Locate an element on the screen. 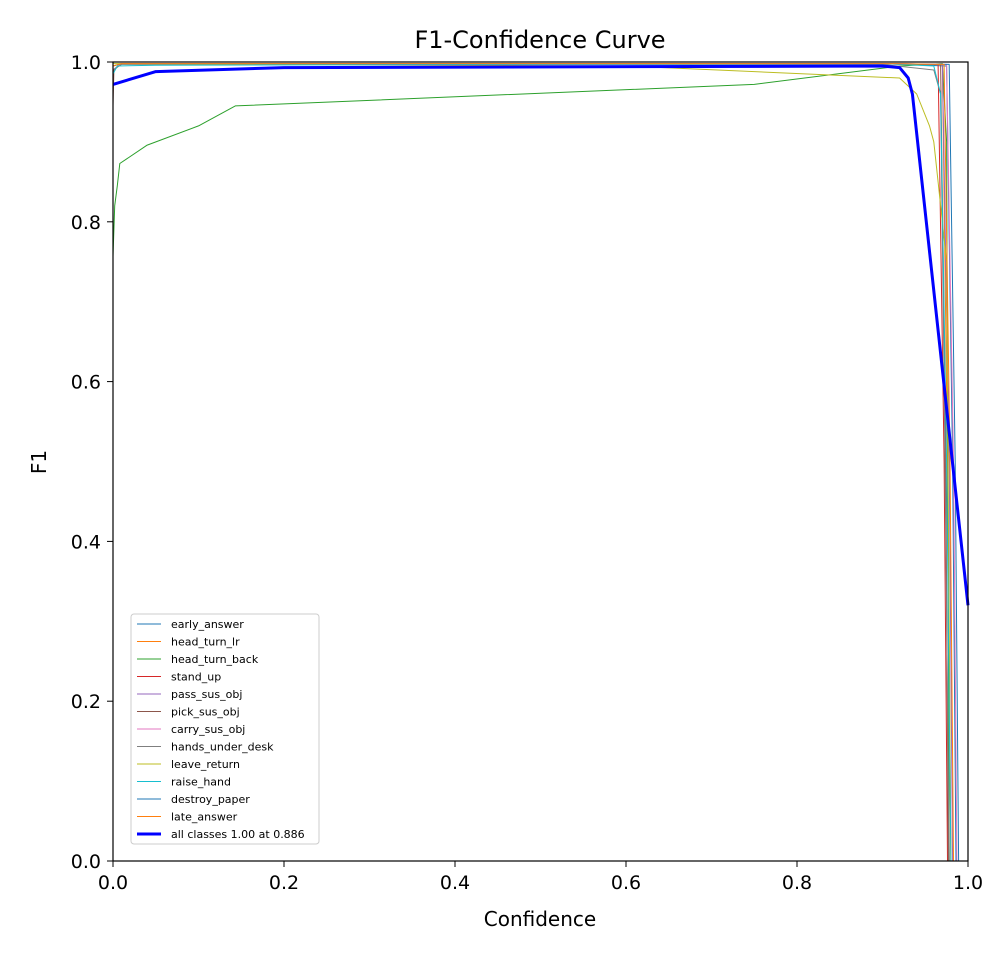 Image resolution: width=1000 pixels, height=958 pixels. x-tick-label: 1.0 is located at coordinates (968, 883).